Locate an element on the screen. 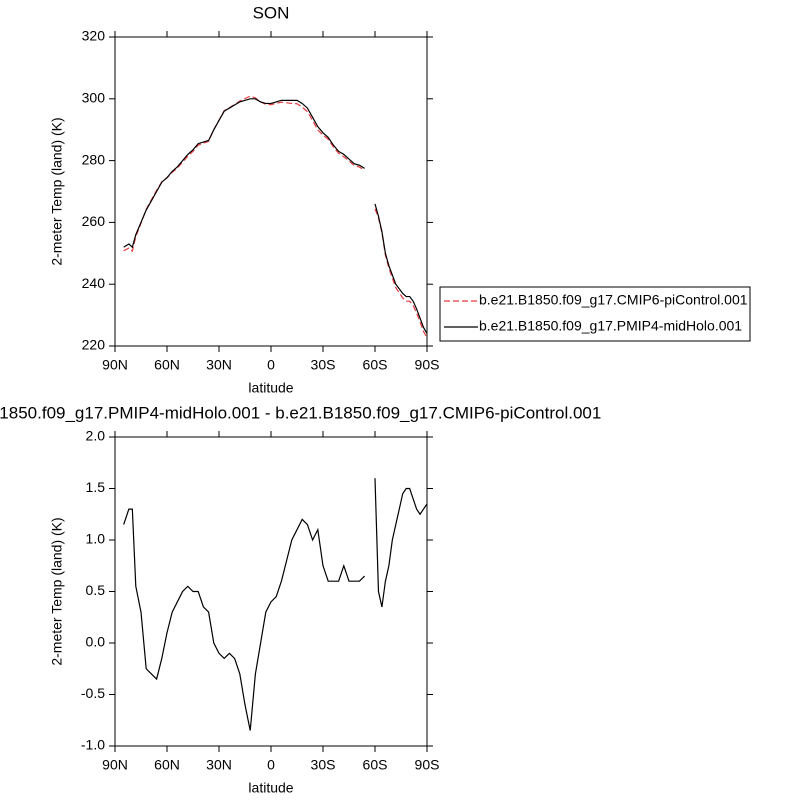 The width and height of the screenshot is (800, 800). y-tick-label: 280 is located at coordinates (94, 159).